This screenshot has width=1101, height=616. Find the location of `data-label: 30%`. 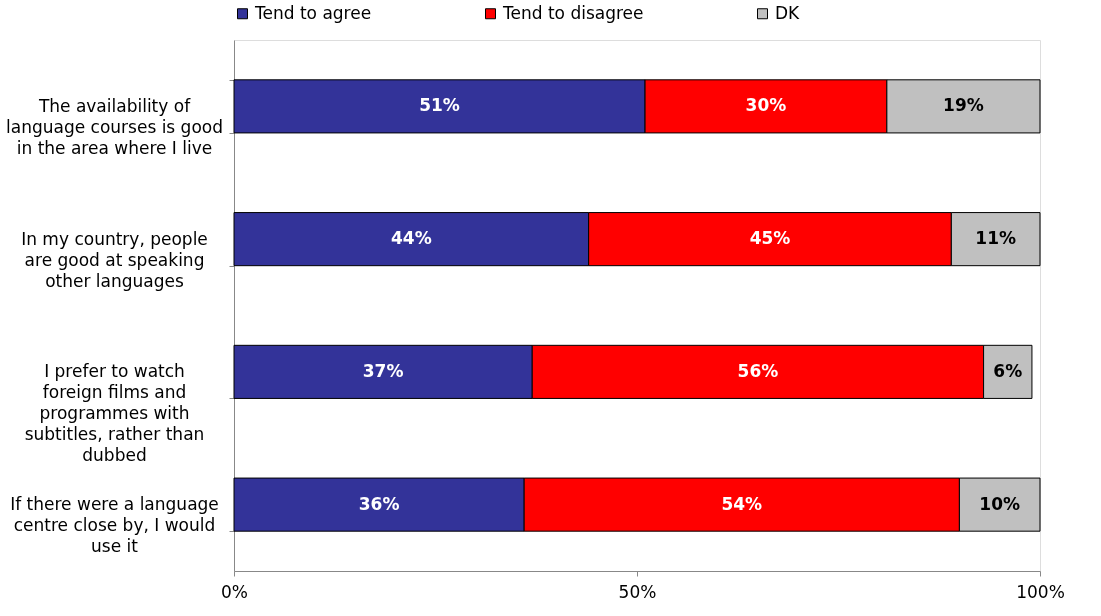

data-label: 30% is located at coordinates (766, 105).